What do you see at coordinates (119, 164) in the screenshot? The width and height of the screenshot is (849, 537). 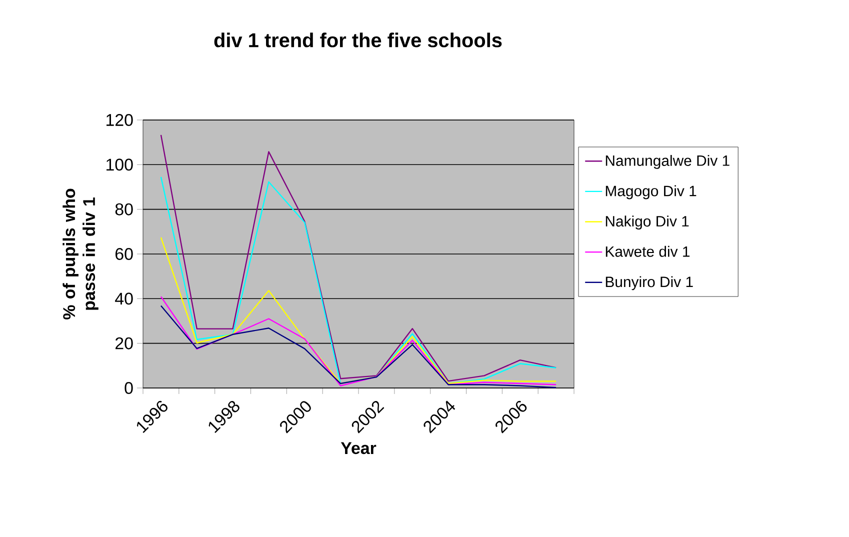 I see `y-tick-label: 100` at bounding box center [119, 164].